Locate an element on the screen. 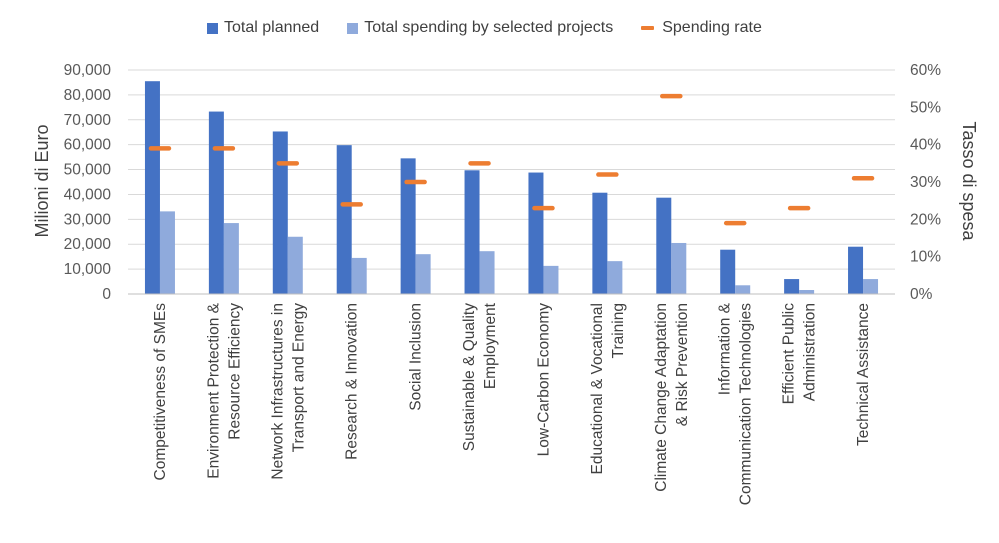 The width and height of the screenshot is (999, 543). y-tick-label: 60,000 is located at coordinates (88, 145).